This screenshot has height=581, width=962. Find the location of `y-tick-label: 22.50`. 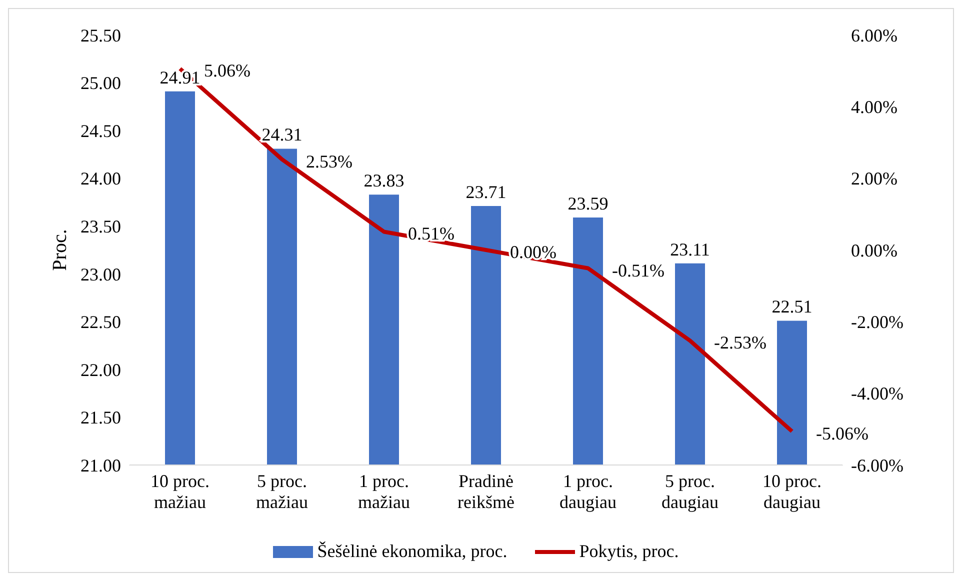

y-tick-label: 22.50 is located at coordinates (100, 322).